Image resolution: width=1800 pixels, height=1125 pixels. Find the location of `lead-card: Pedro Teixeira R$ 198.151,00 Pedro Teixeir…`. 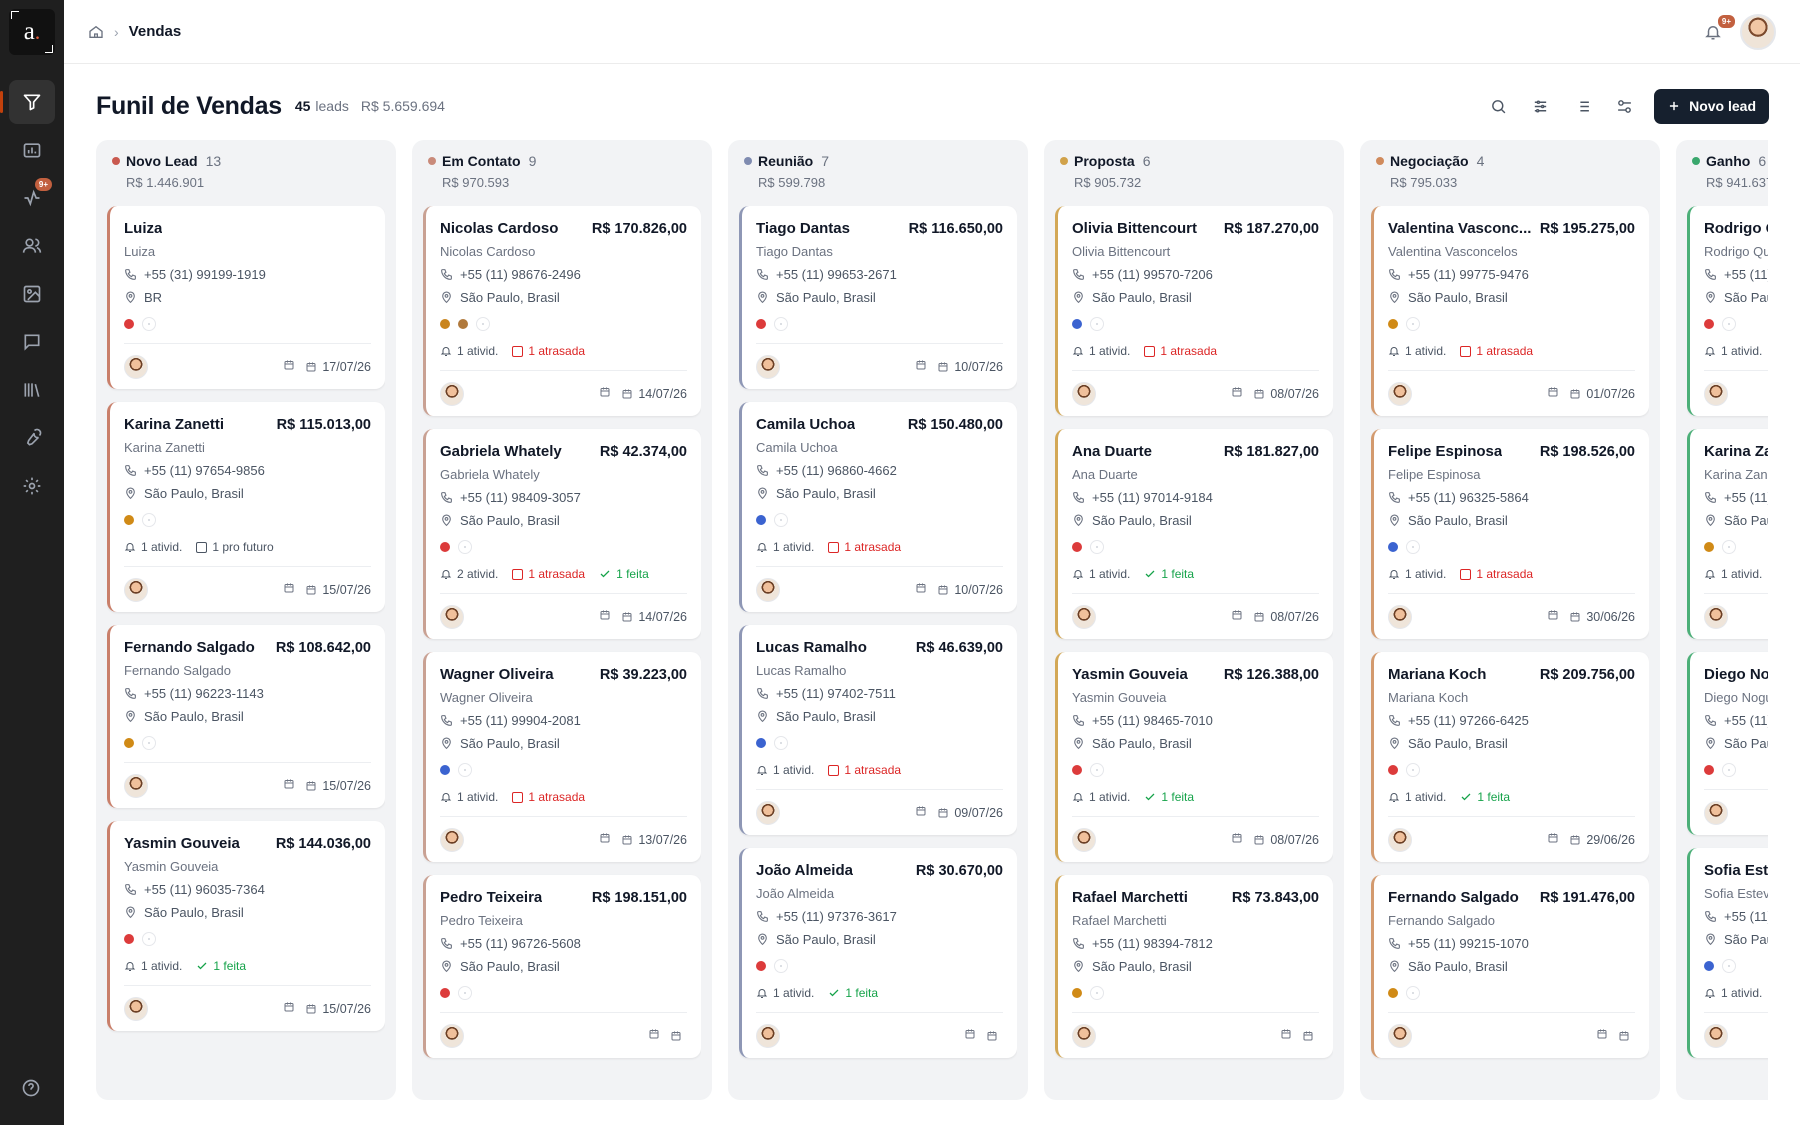

lead-card: Pedro Teixeira R$ 198.151,00 Pedro Teixeir… is located at coordinates (562, 966).